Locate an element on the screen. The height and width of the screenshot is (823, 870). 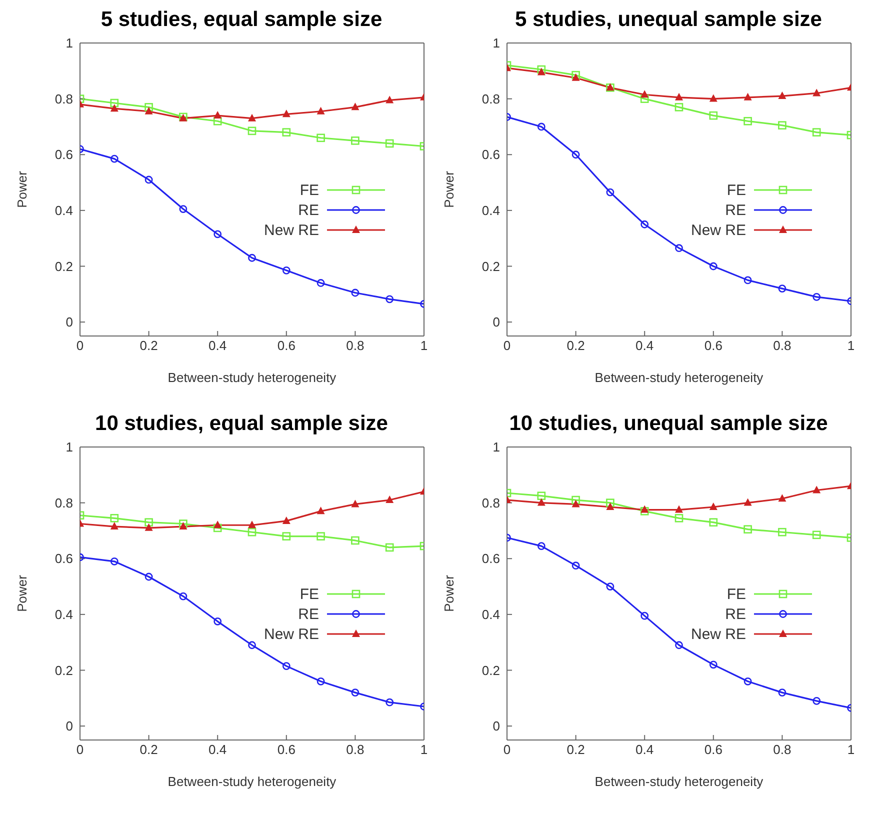
x-axis-title: Between-study heterogeneity is located at coordinates (252, 781).